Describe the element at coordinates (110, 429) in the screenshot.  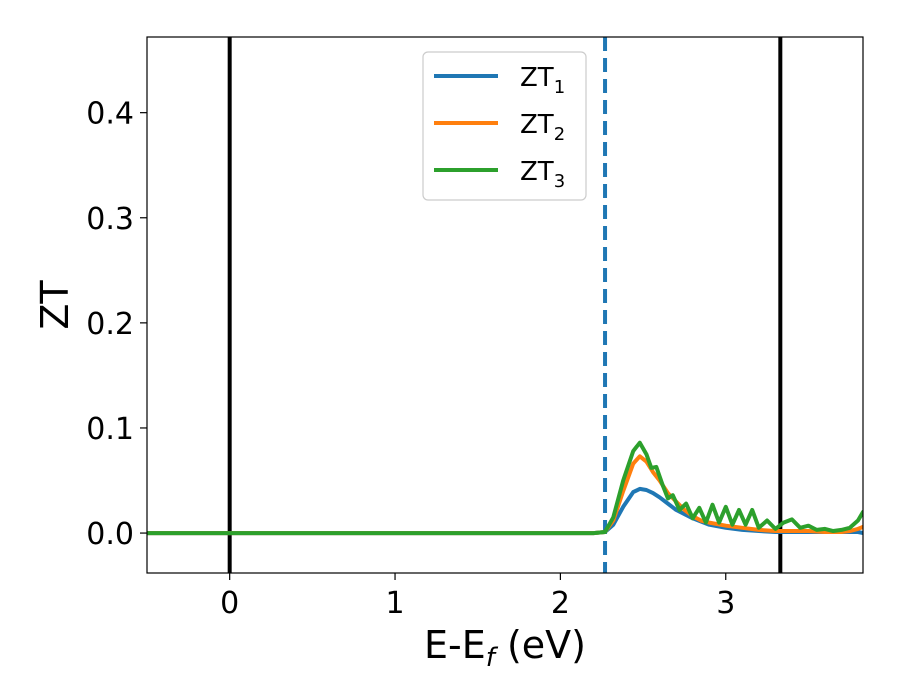
I see `y-tick-label: 0.1` at that location.